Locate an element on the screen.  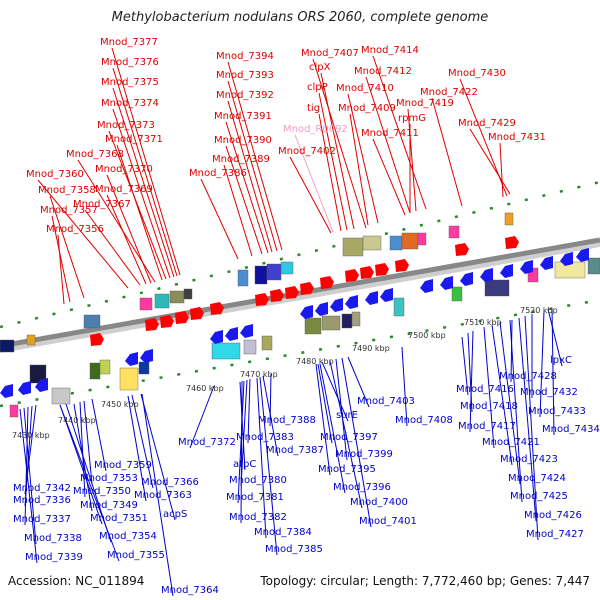
gene-label-mnod-7388: Mnod_7388 is located at coordinates (287, 420).